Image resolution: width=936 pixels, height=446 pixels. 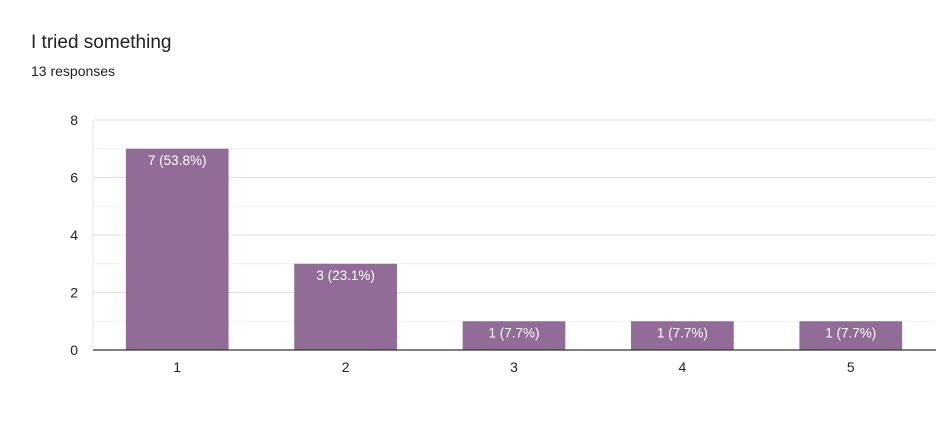 What do you see at coordinates (74, 293) in the screenshot?
I see `y-tick-label: 2` at bounding box center [74, 293].